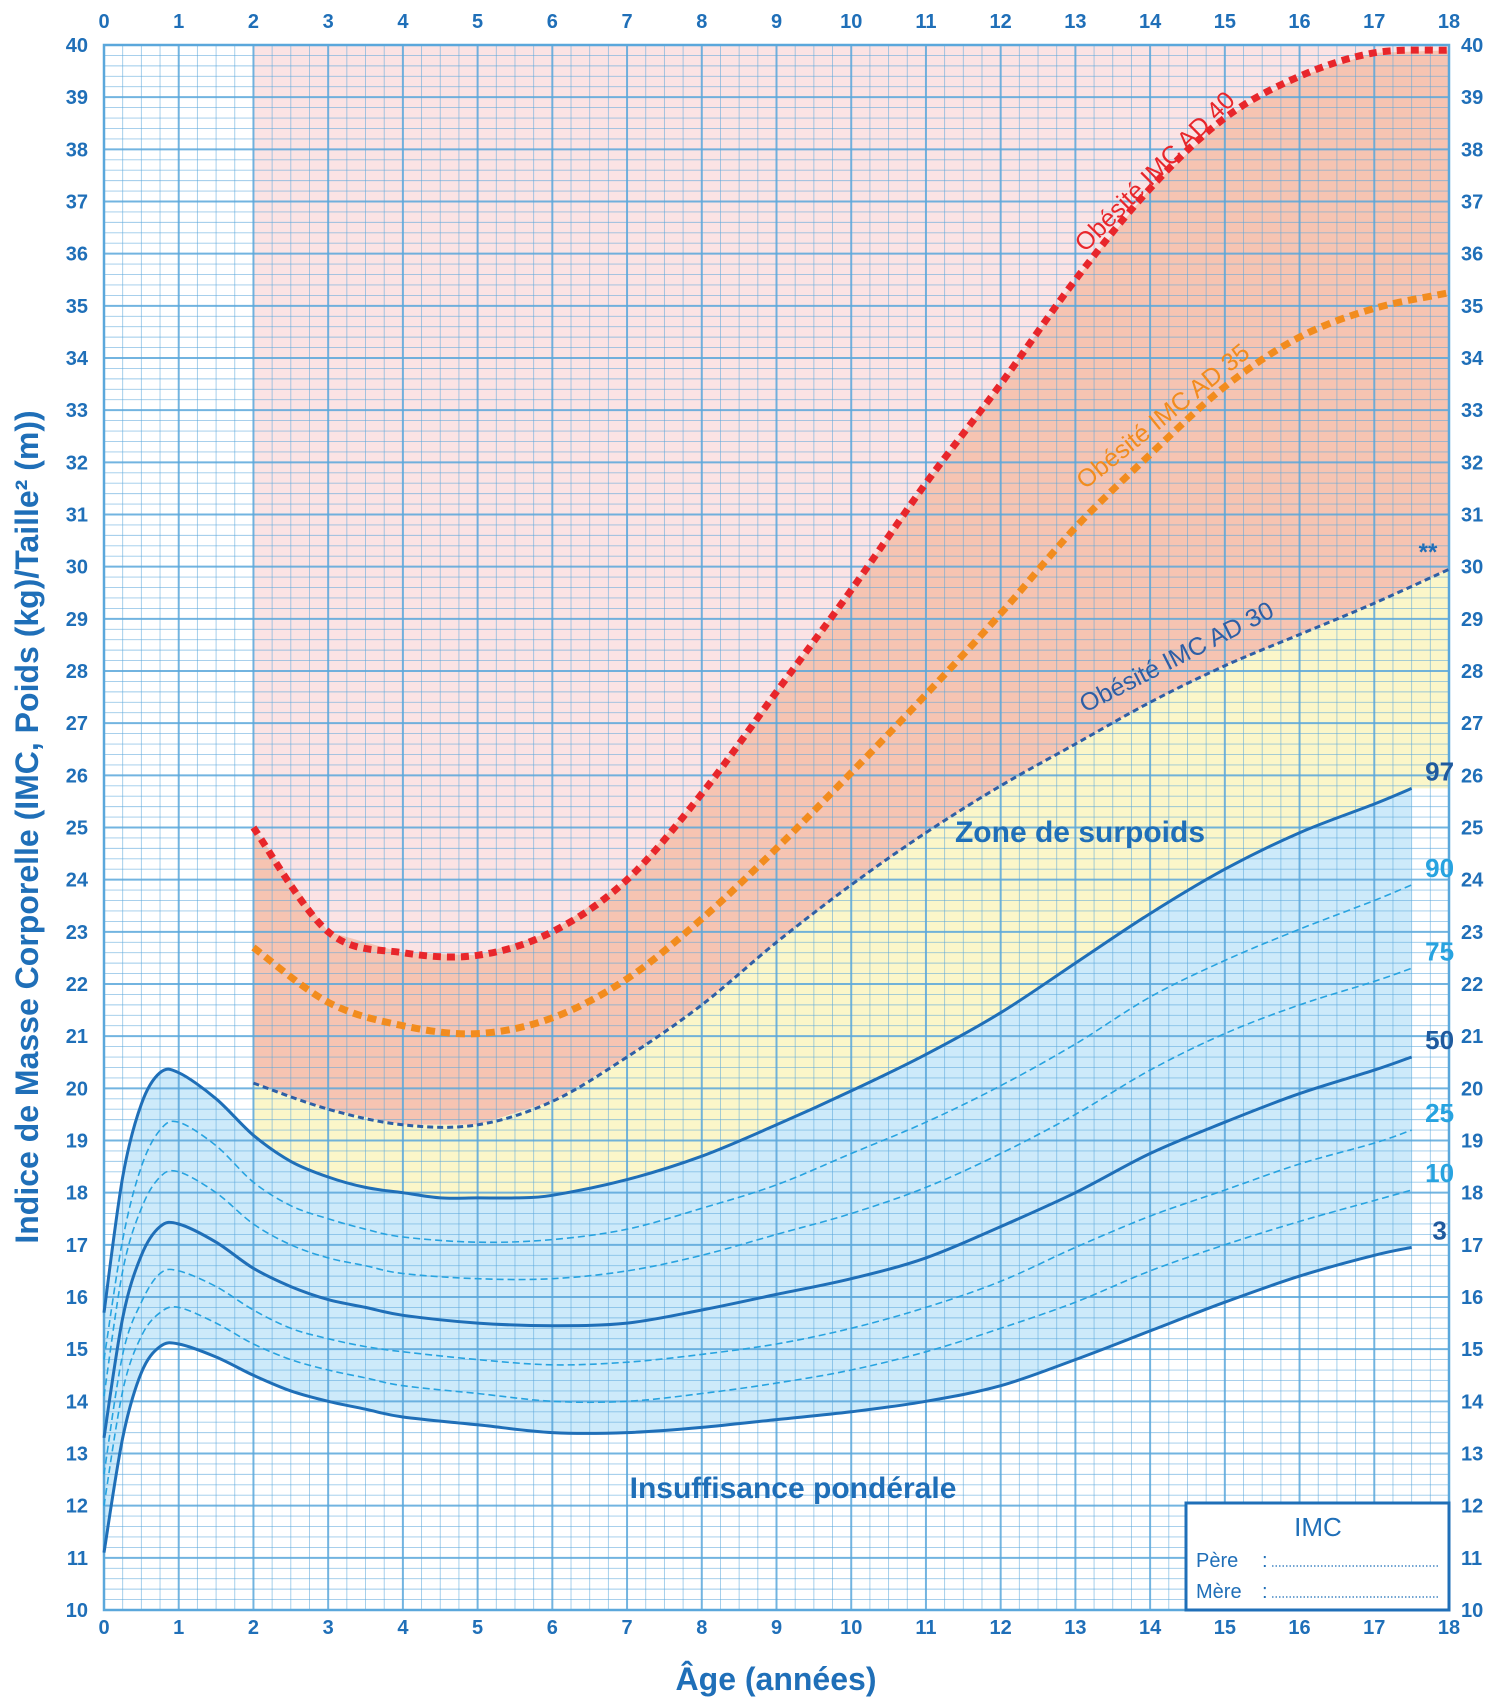 This screenshot has height=1697, width=1498. Describe the element at coordinates (1472, 1194) in the screenshot. I see `y-tick-right: 18` at that location.